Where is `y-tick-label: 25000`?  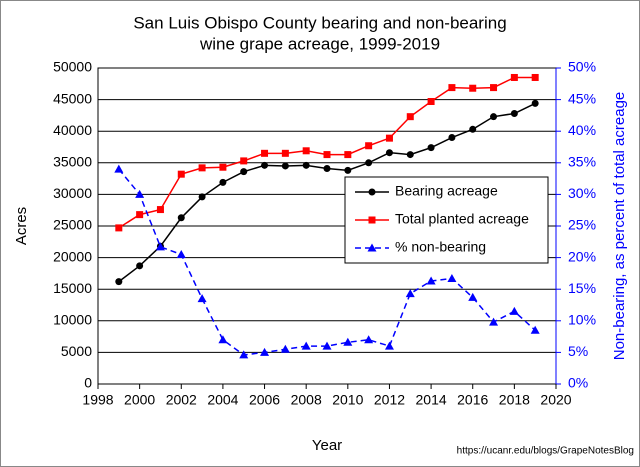
y-tick-label: 25000 is located at coordinates (72, 225).